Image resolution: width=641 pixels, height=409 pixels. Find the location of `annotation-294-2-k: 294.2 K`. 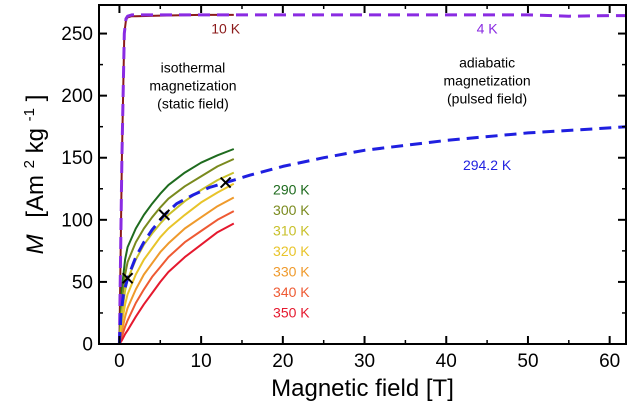

annotation-294-2-k: 294.2 K is located at coordinates (487, 165).